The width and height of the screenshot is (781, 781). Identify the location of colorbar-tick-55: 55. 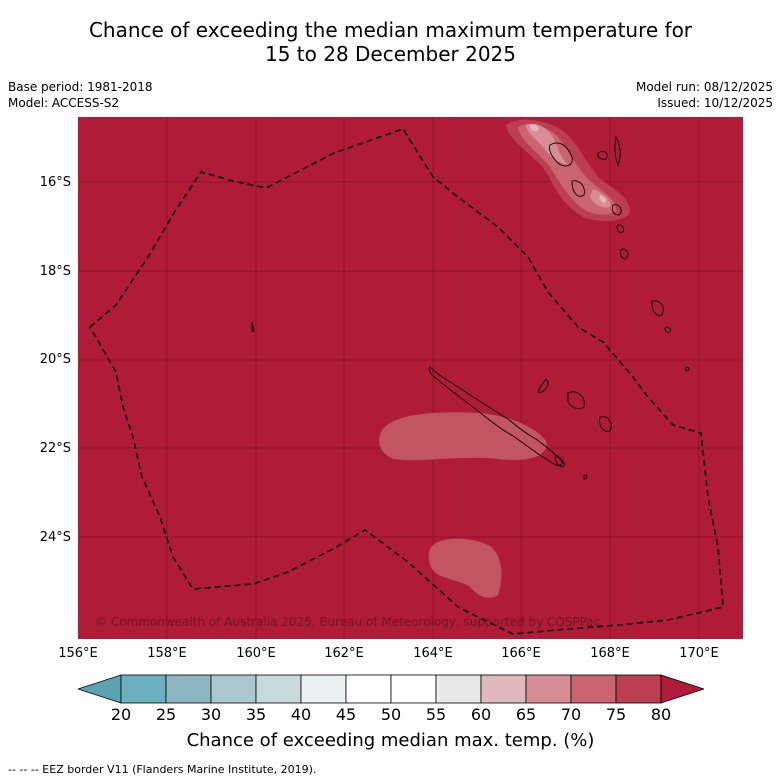
(436, 714).